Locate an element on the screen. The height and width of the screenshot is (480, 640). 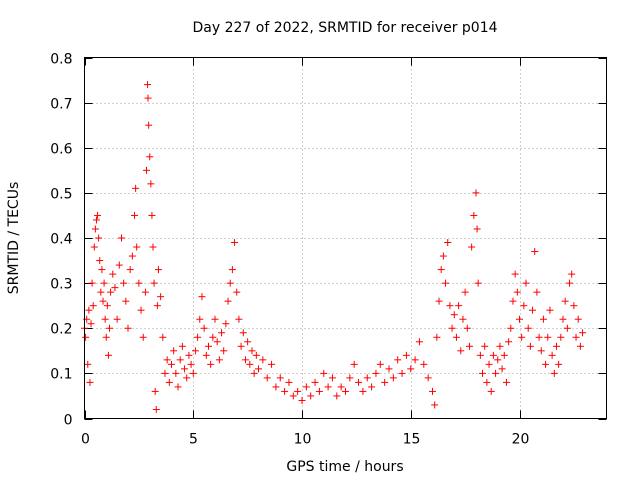
x-axis-label: GPS time / hours is located at coordinates (344, 467).